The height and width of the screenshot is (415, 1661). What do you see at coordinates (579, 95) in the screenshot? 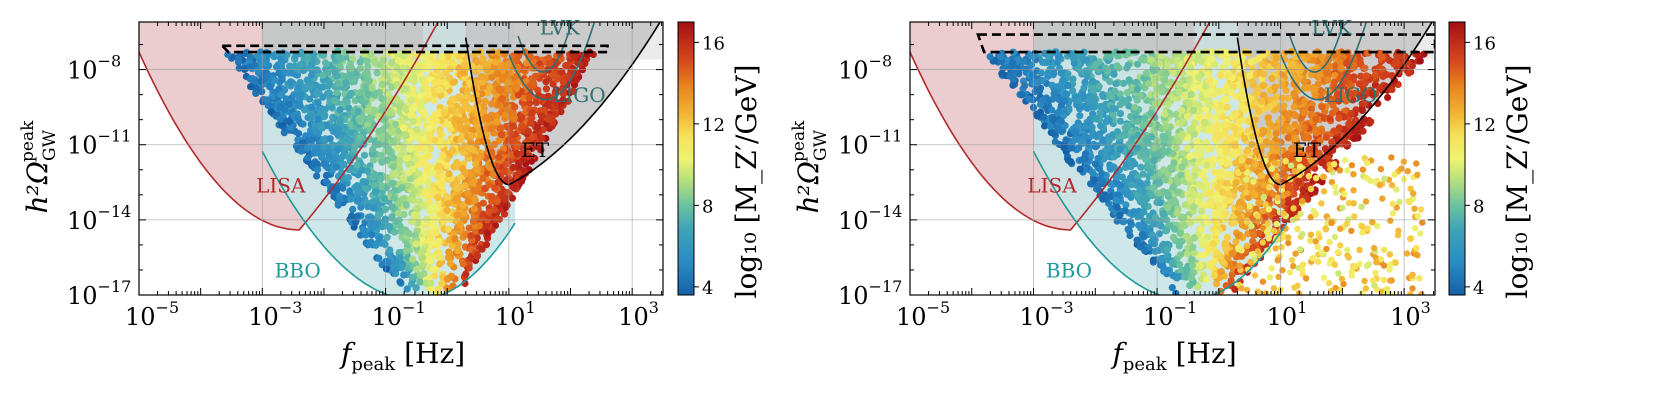
I see `detector-label-ligo: LIGO` at bounding box center [579, 95].